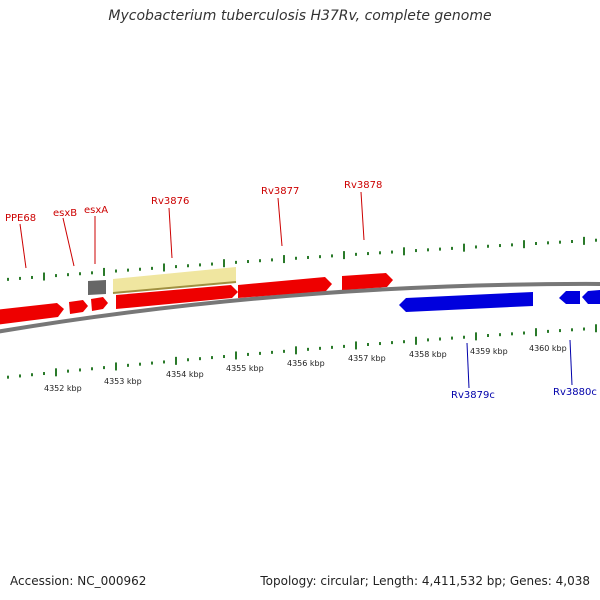  Describe the element at coordinates (468, 365) in the screenshot. I see `leader-rv3879c` at that location.